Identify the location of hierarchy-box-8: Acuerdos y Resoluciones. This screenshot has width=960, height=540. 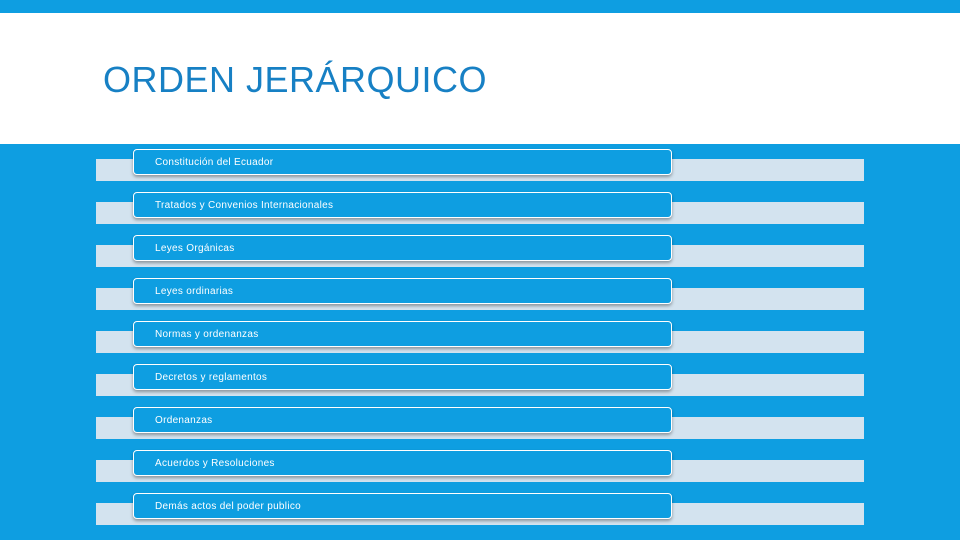
(402, 463).